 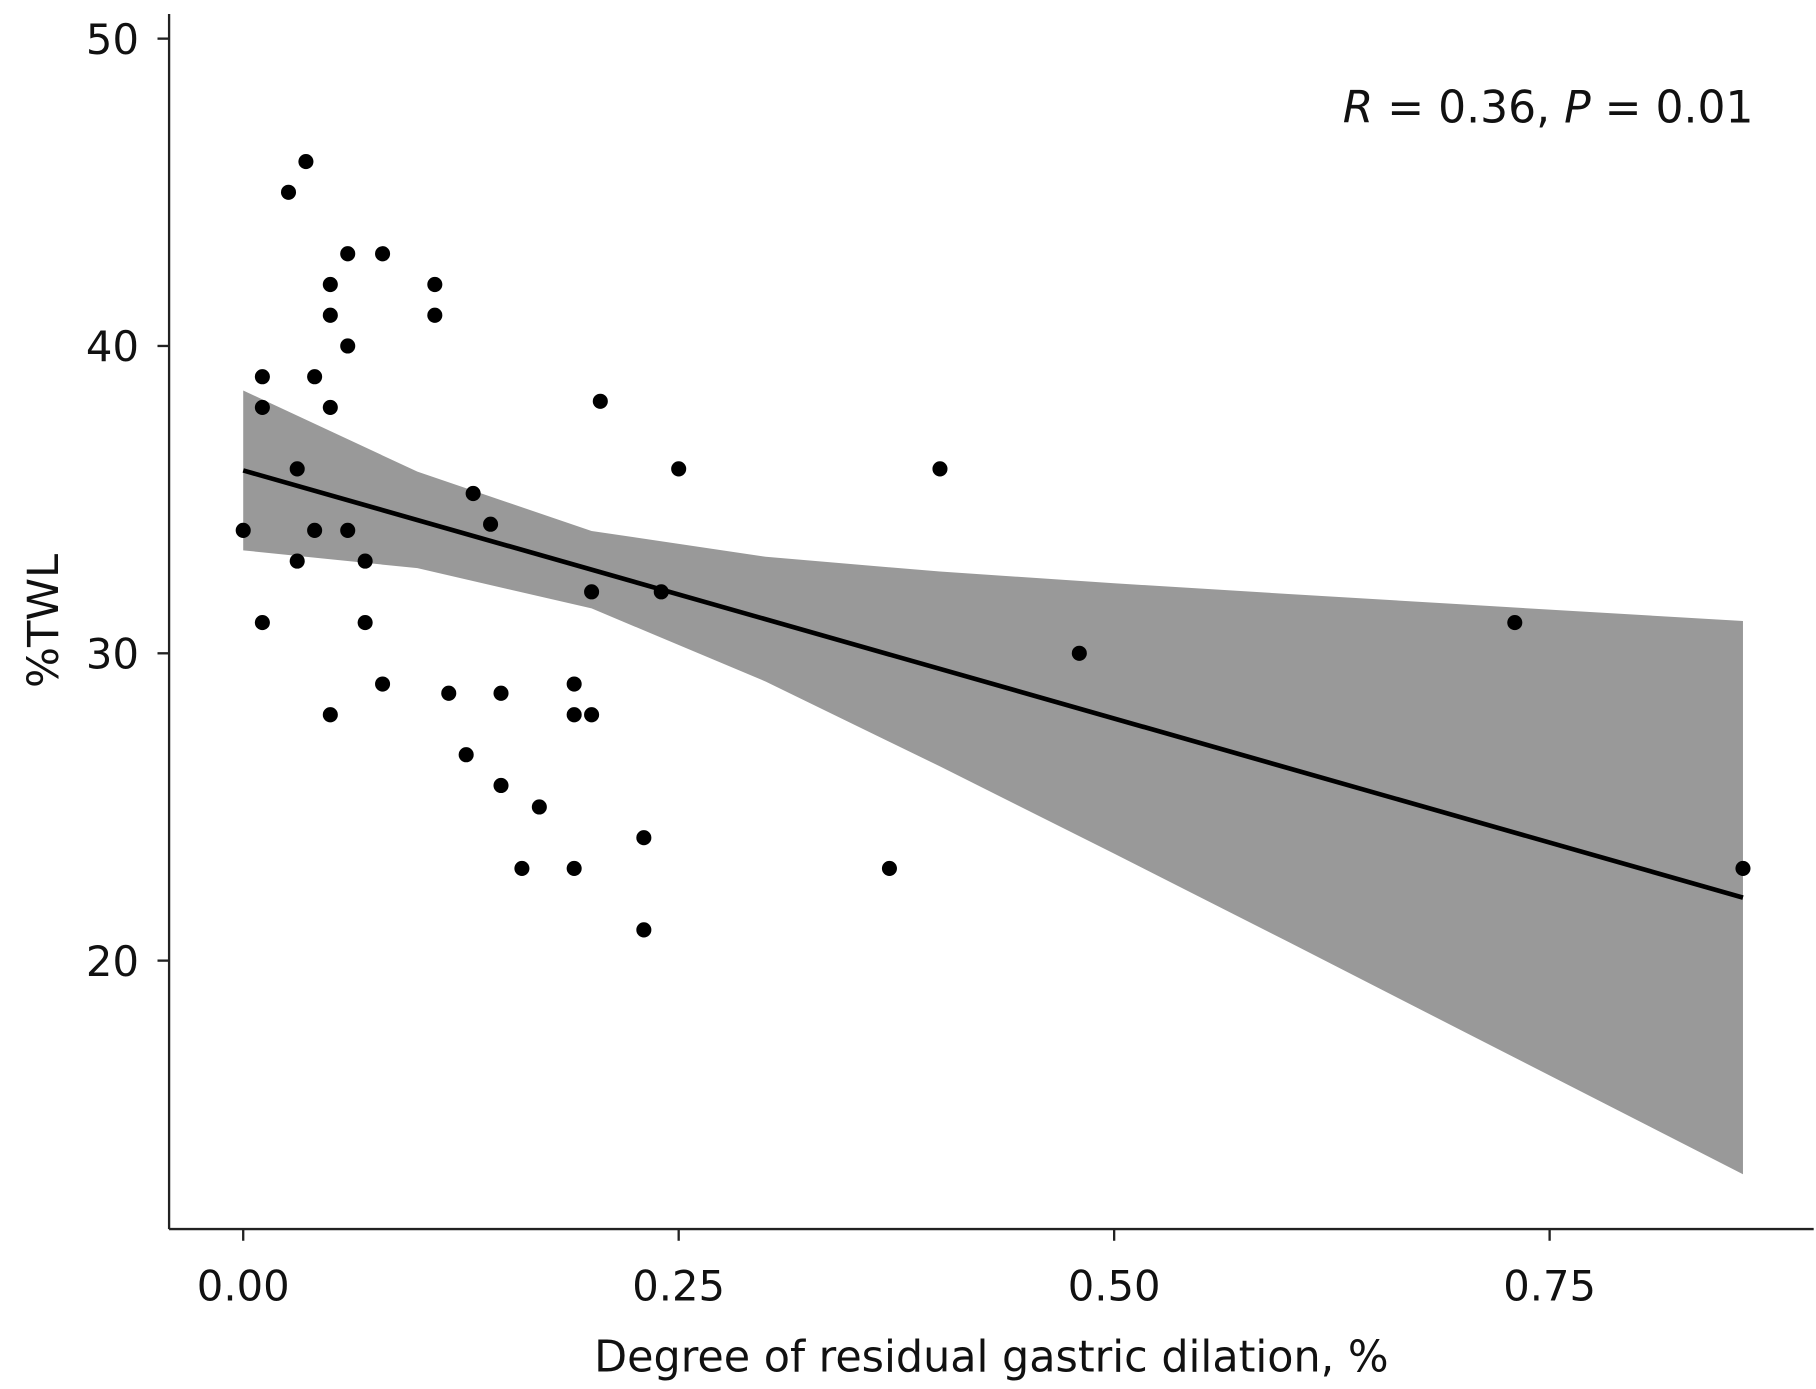 What do you see at coordinates (1468, 107) in the screenshot?
I see `r-value: = 0.36,` at bounding box center [1468, 107].